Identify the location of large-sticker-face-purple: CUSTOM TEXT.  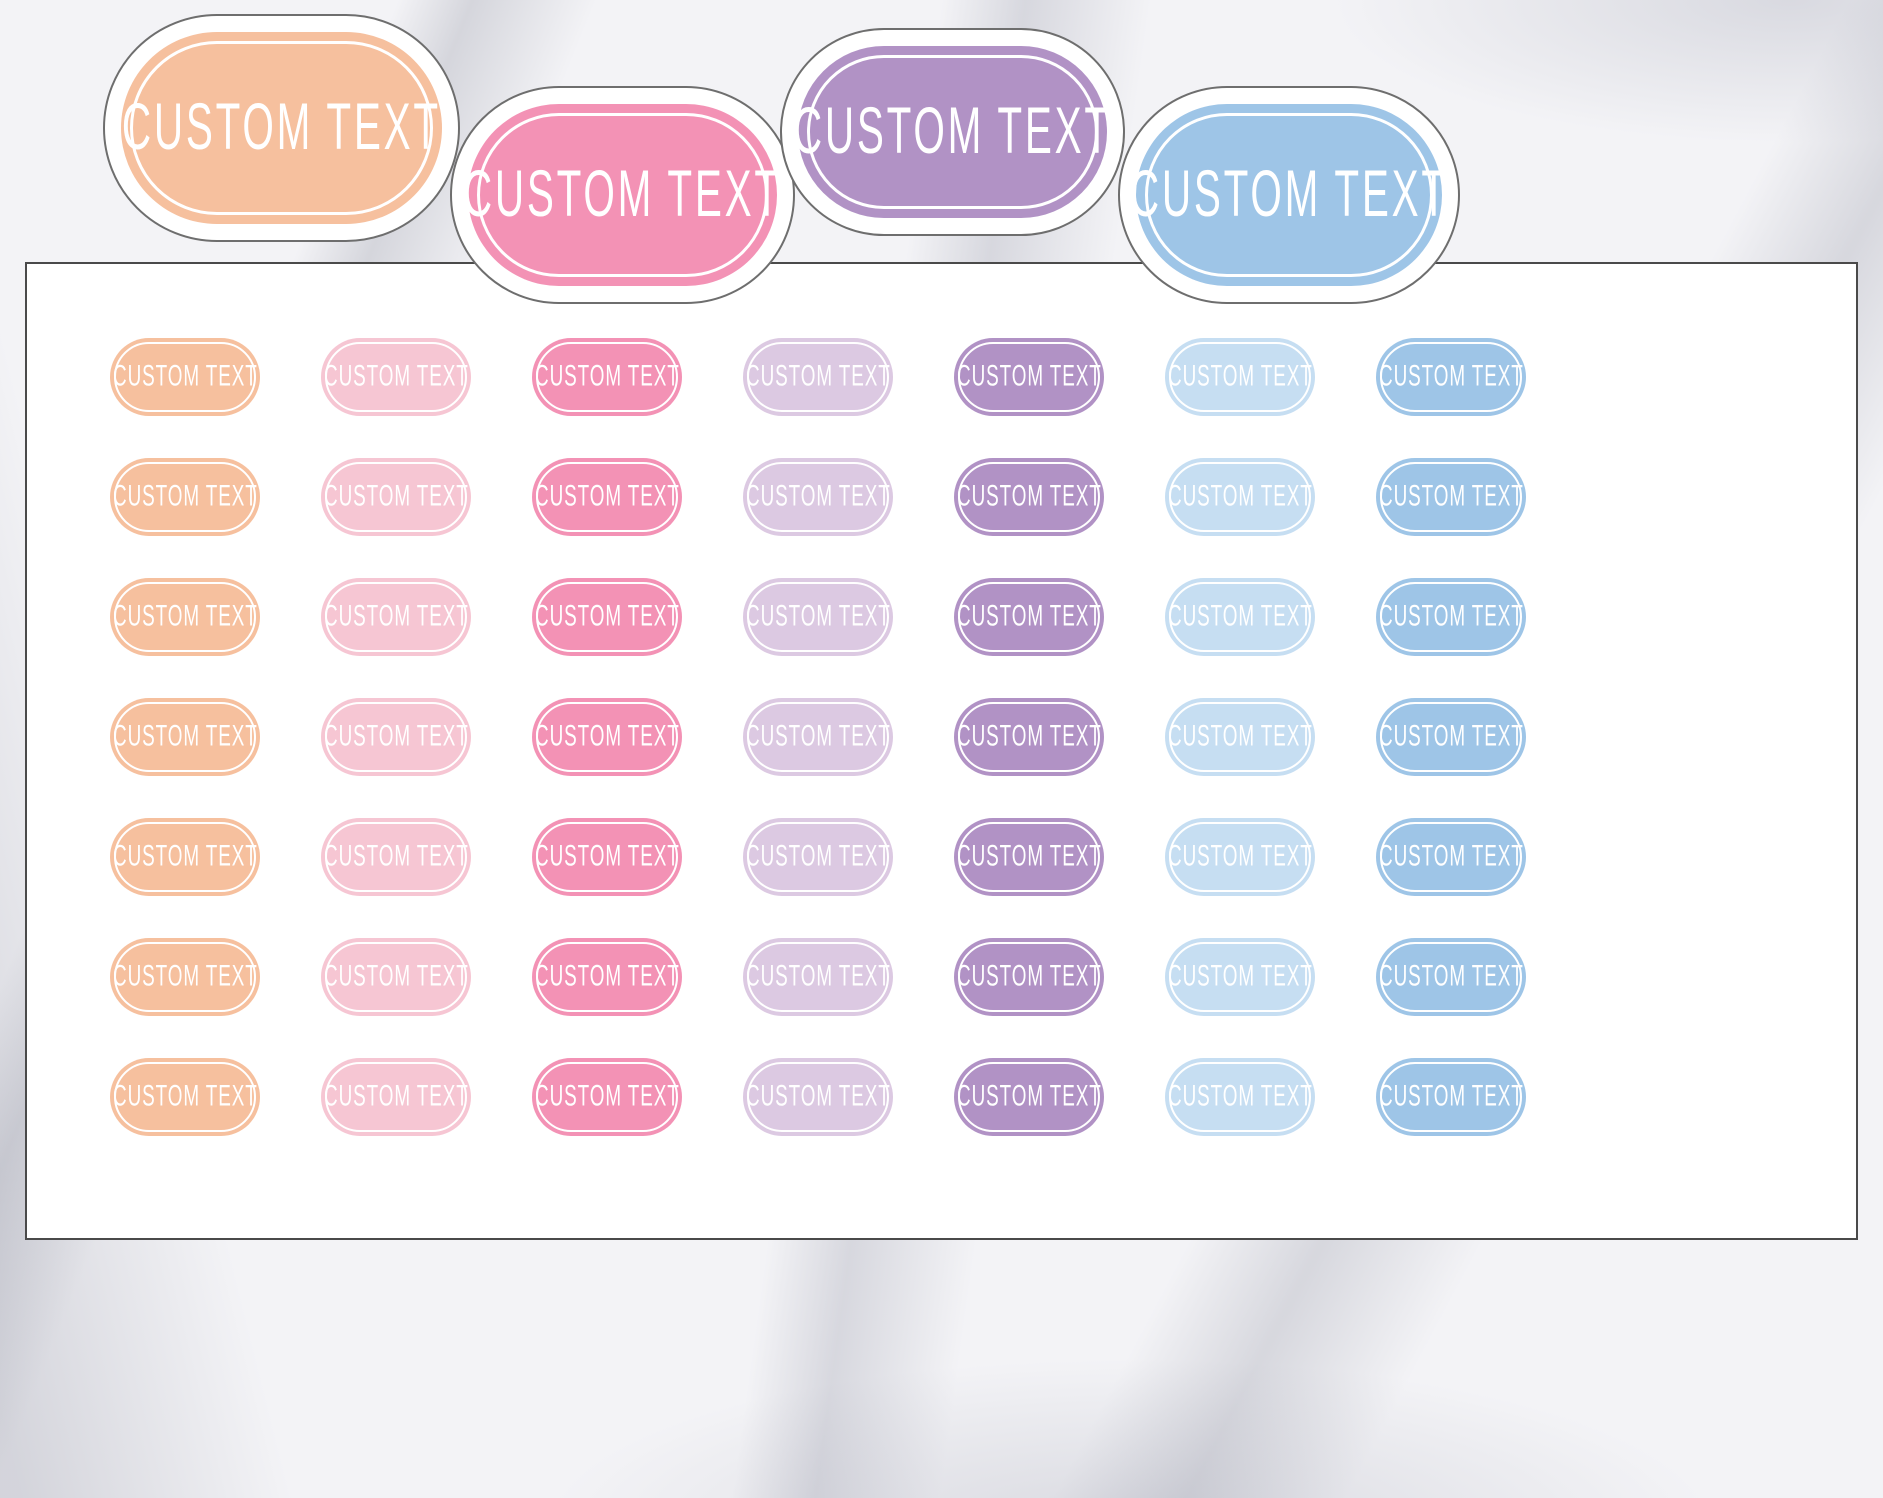
(951, 132).